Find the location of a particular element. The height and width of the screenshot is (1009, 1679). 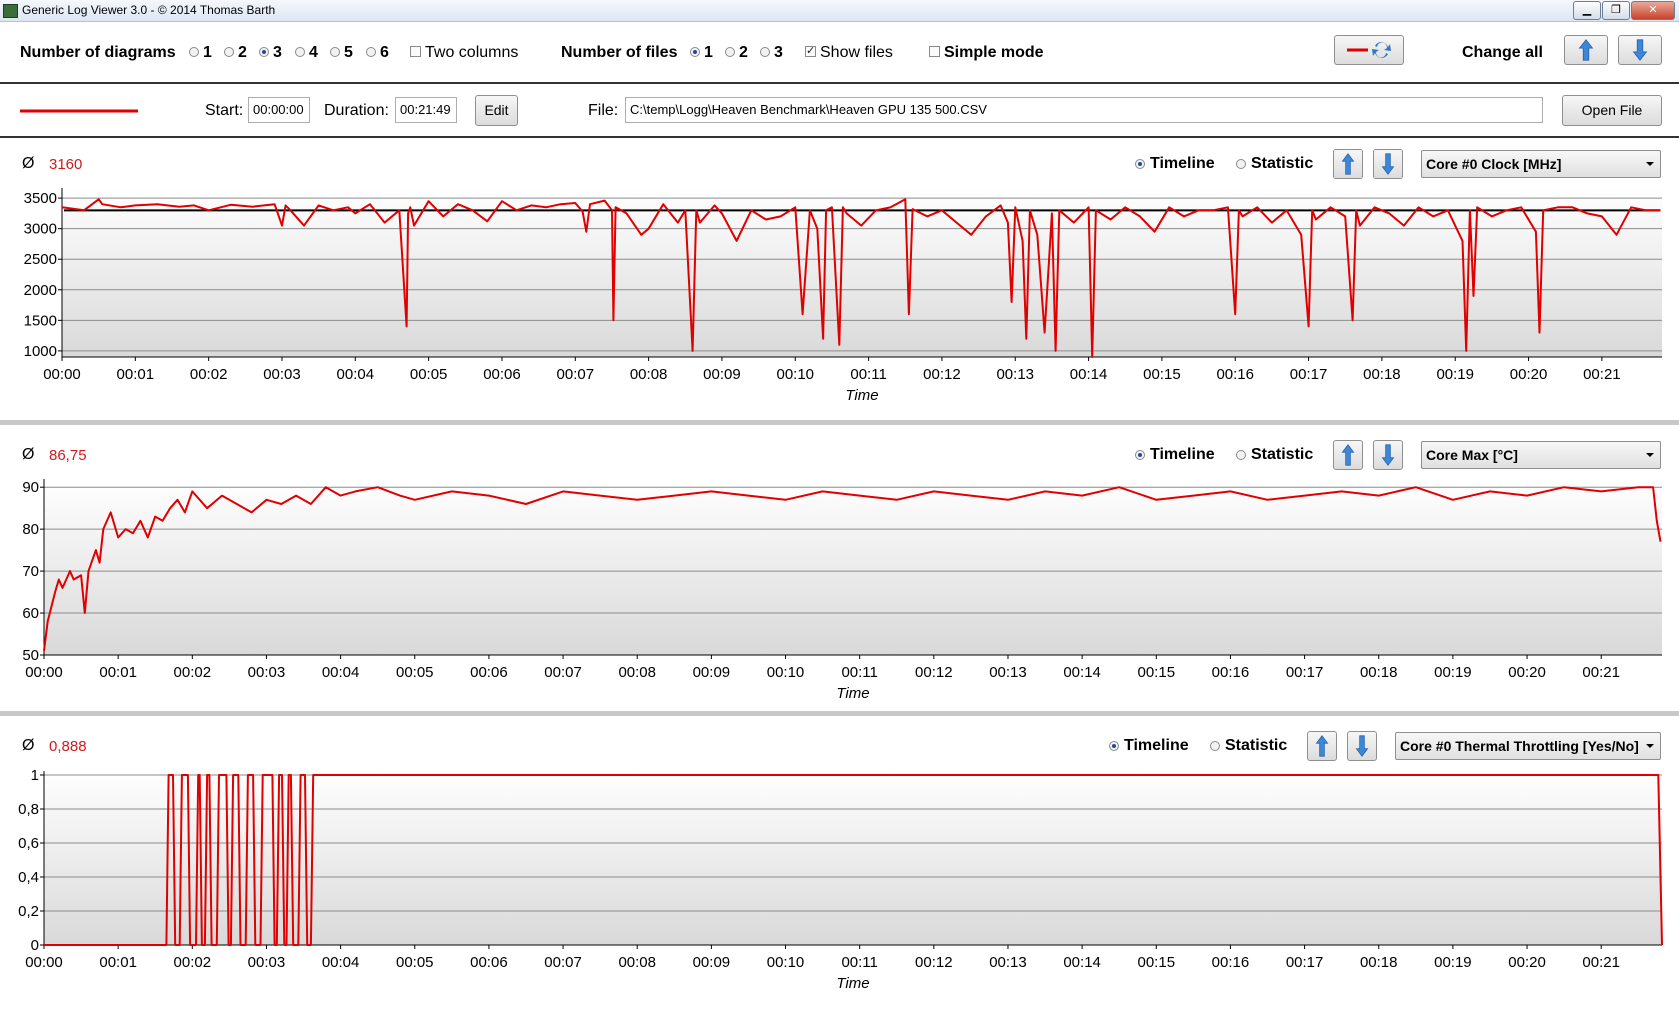

edit-button: Edit is located at coordinates (496, 110).